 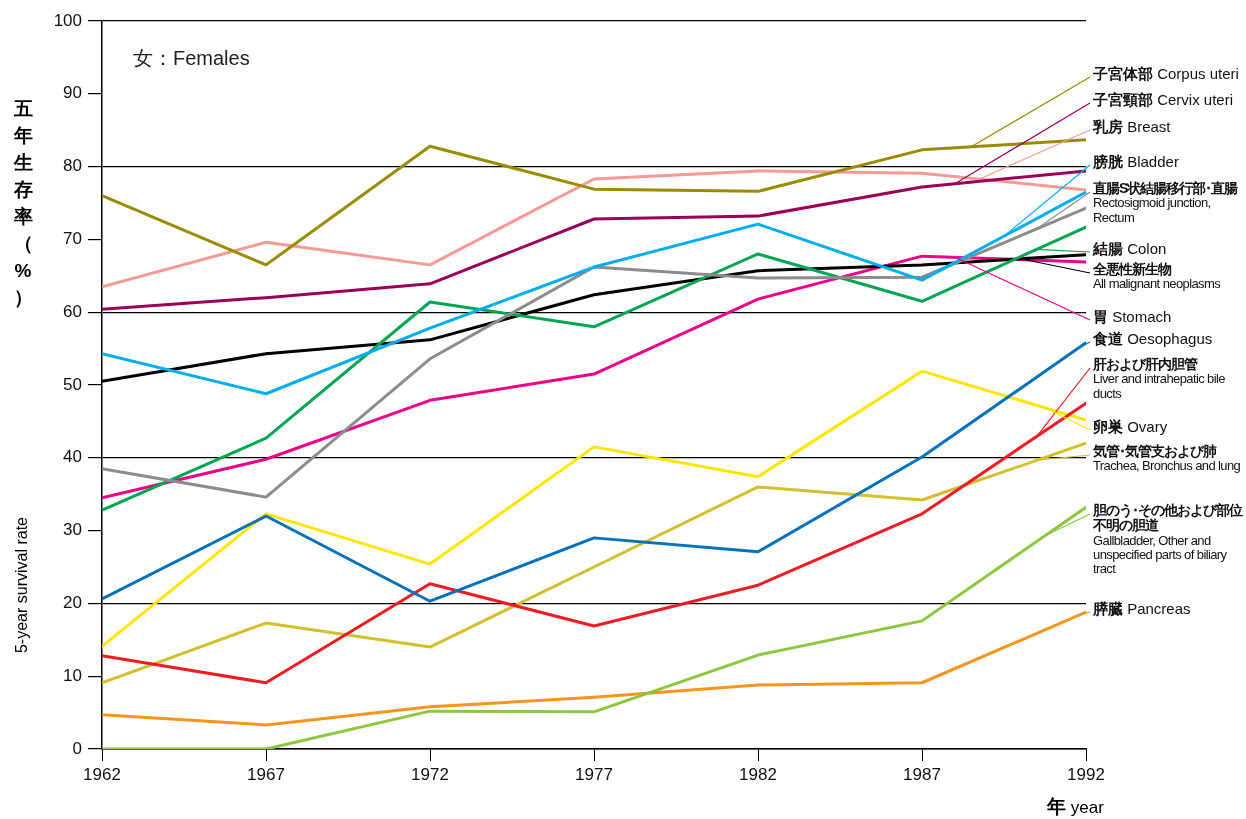 I want to click on x-tick-label: 1967, so click(x=266, y=774).